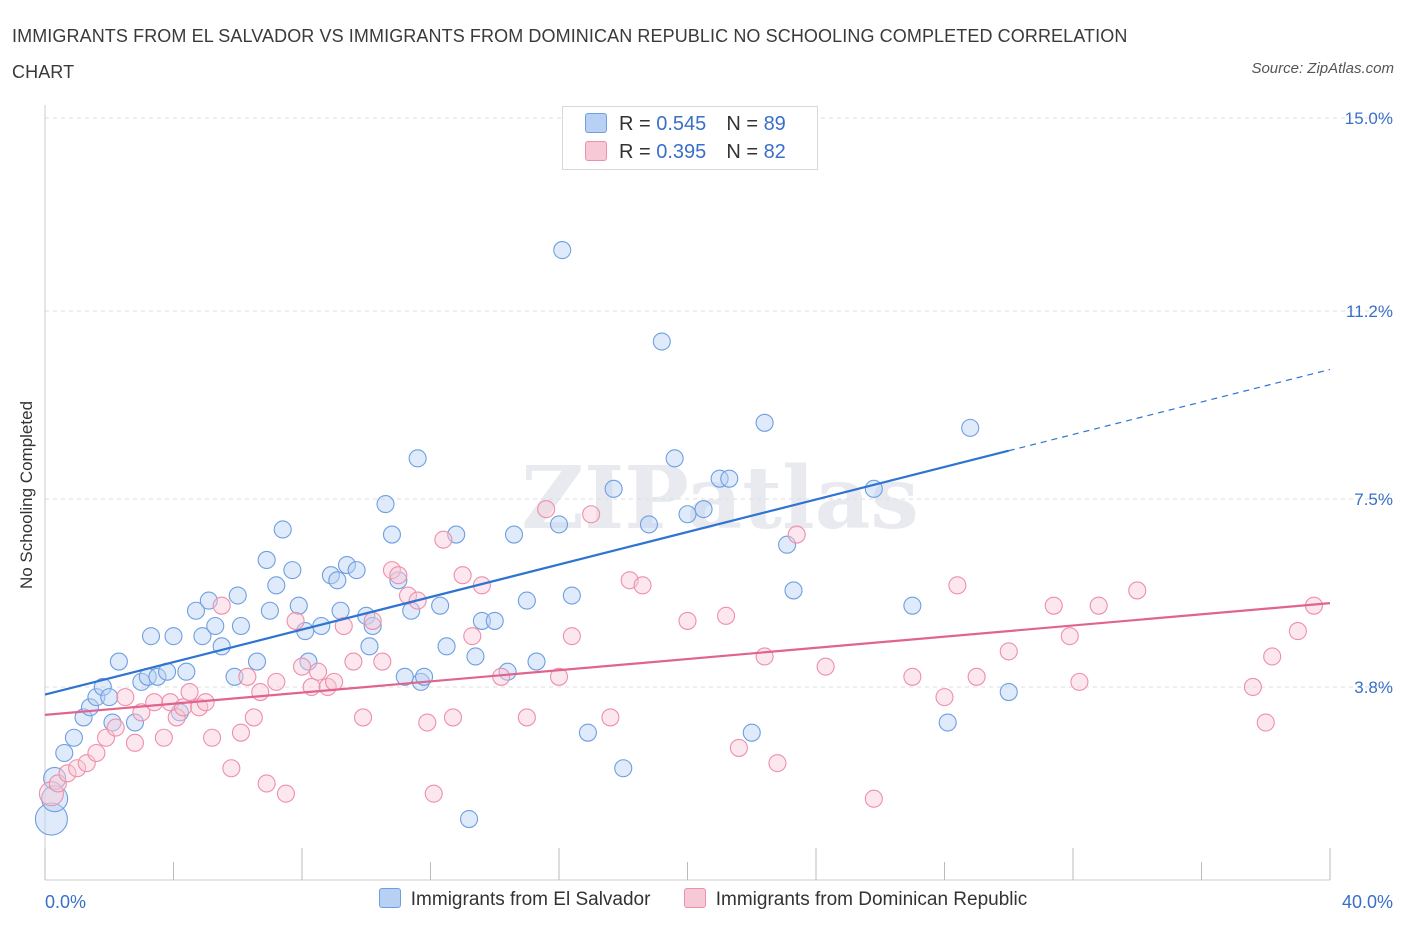 The height and width of the screenshot is (930, 1406). Describe the element at coordinates (1169, 410) in the screenshot. I see `trend-line-extension` at that location.